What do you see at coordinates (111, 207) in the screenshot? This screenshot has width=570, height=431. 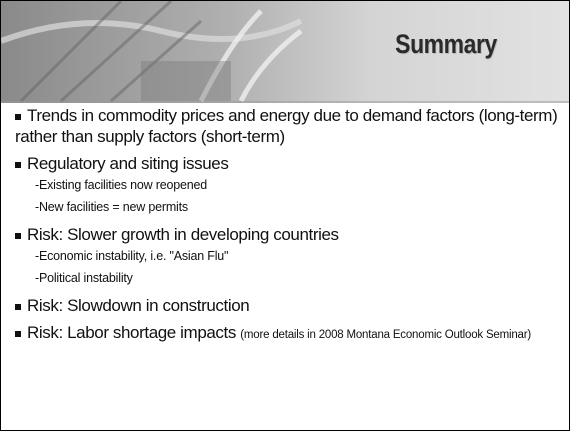 I see `sub-item: -New facilities = new permits` at bounding box center [111, 207].